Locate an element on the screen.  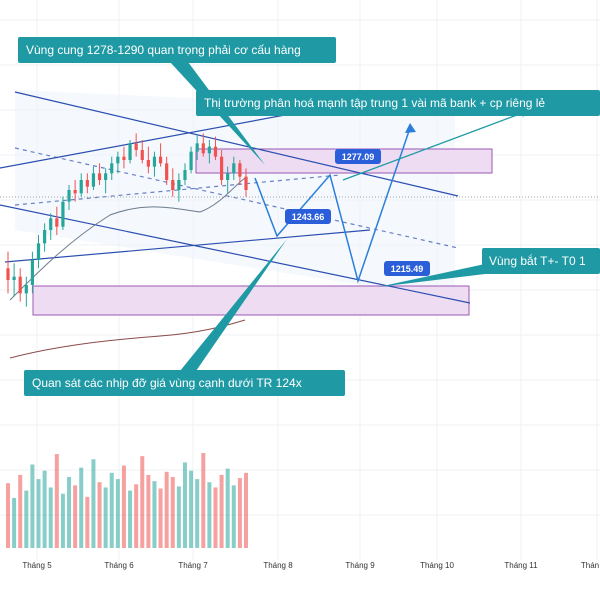
ma-fast is located at coordinates (127, 239).